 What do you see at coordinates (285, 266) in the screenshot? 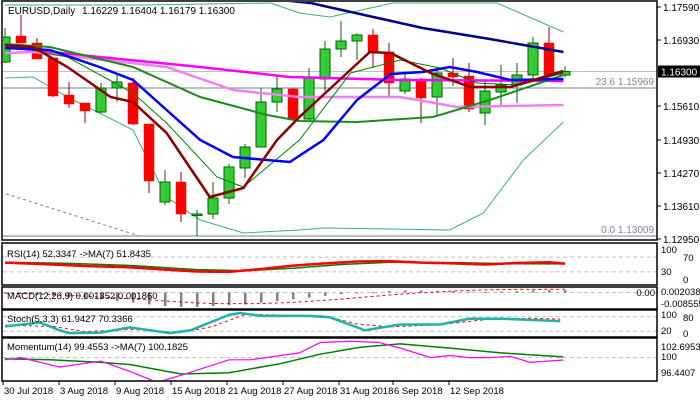
I see `rsi-line` at bounding box center [285, 266].